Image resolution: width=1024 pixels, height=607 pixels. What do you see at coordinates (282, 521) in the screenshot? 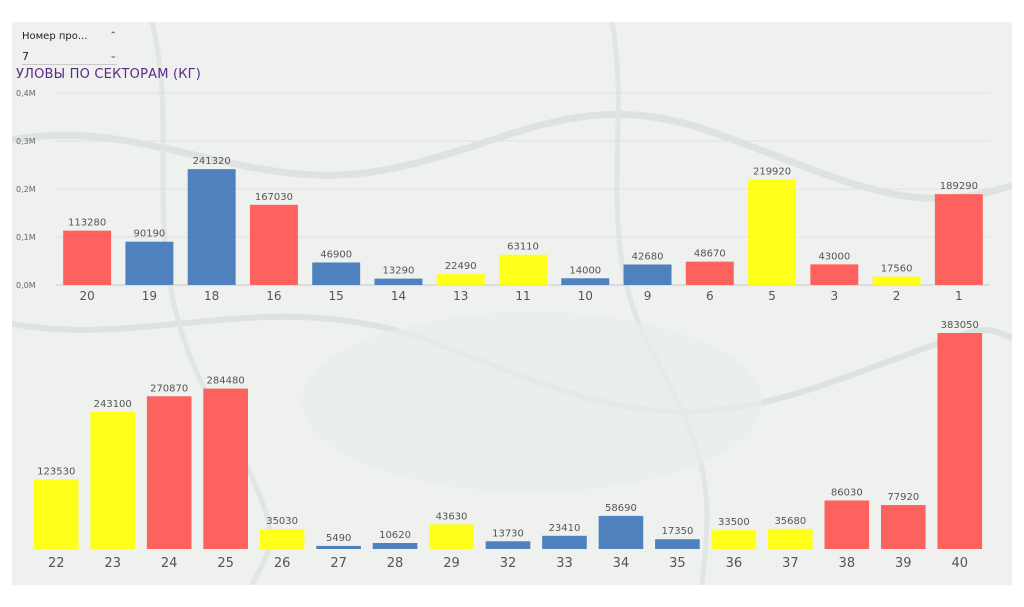
I see `data-label: 35030` at bounding box center [282, 521].